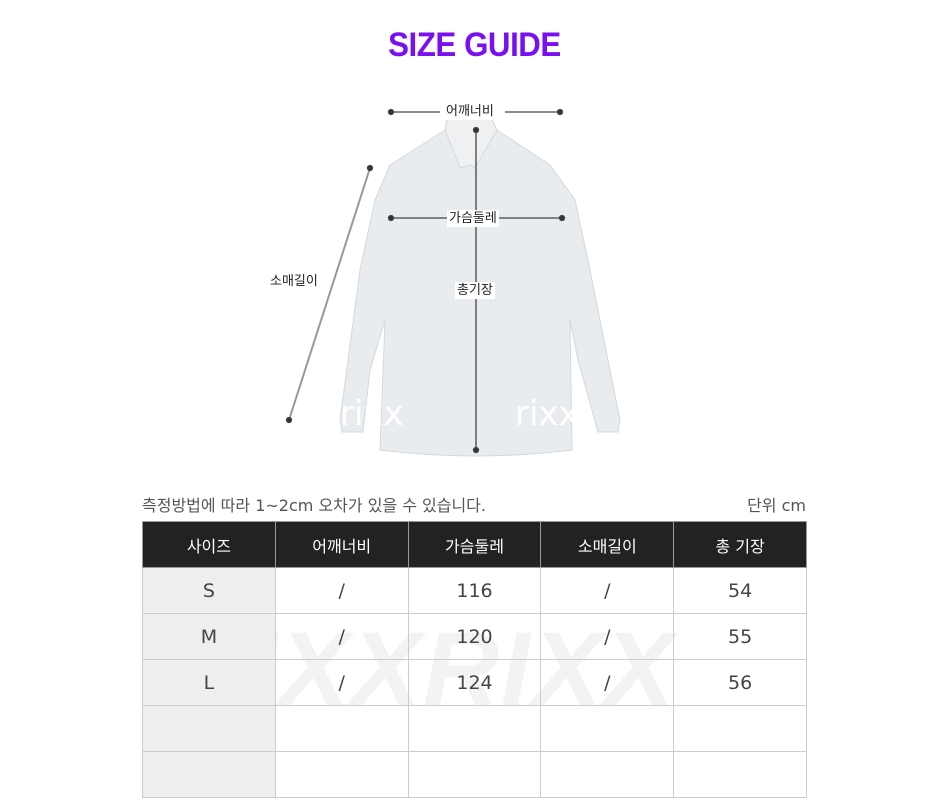 The image size is (949, 805). Describe the element at coordinates (474, 45) in the screenshot. I see `page-title: SIZE GUIDE` at that location.